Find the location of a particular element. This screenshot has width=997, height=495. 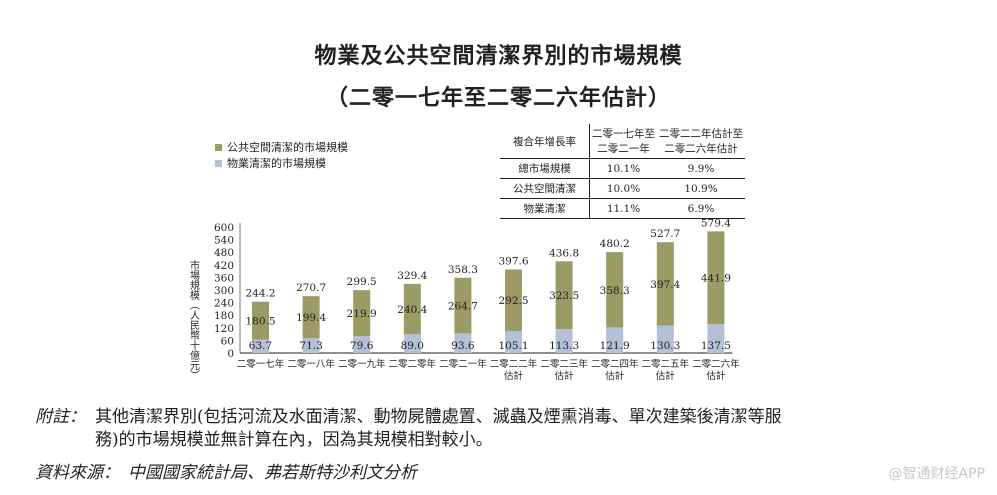

cagr-col2-line1: 二零二二年估計至 is located at coordinates (701, 134).